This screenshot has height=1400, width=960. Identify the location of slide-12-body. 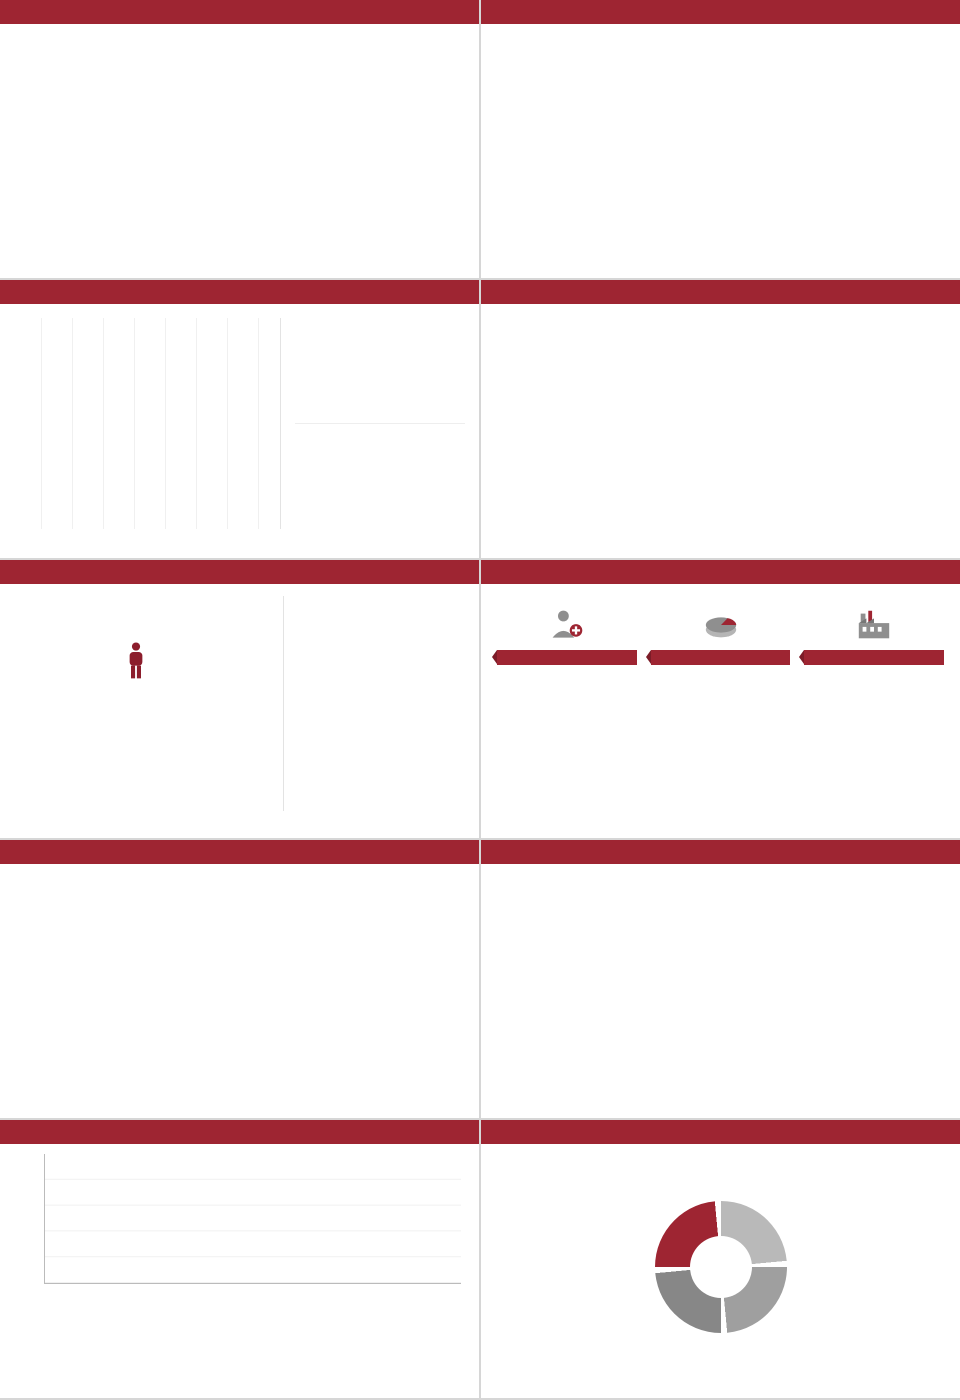
(239, 143).